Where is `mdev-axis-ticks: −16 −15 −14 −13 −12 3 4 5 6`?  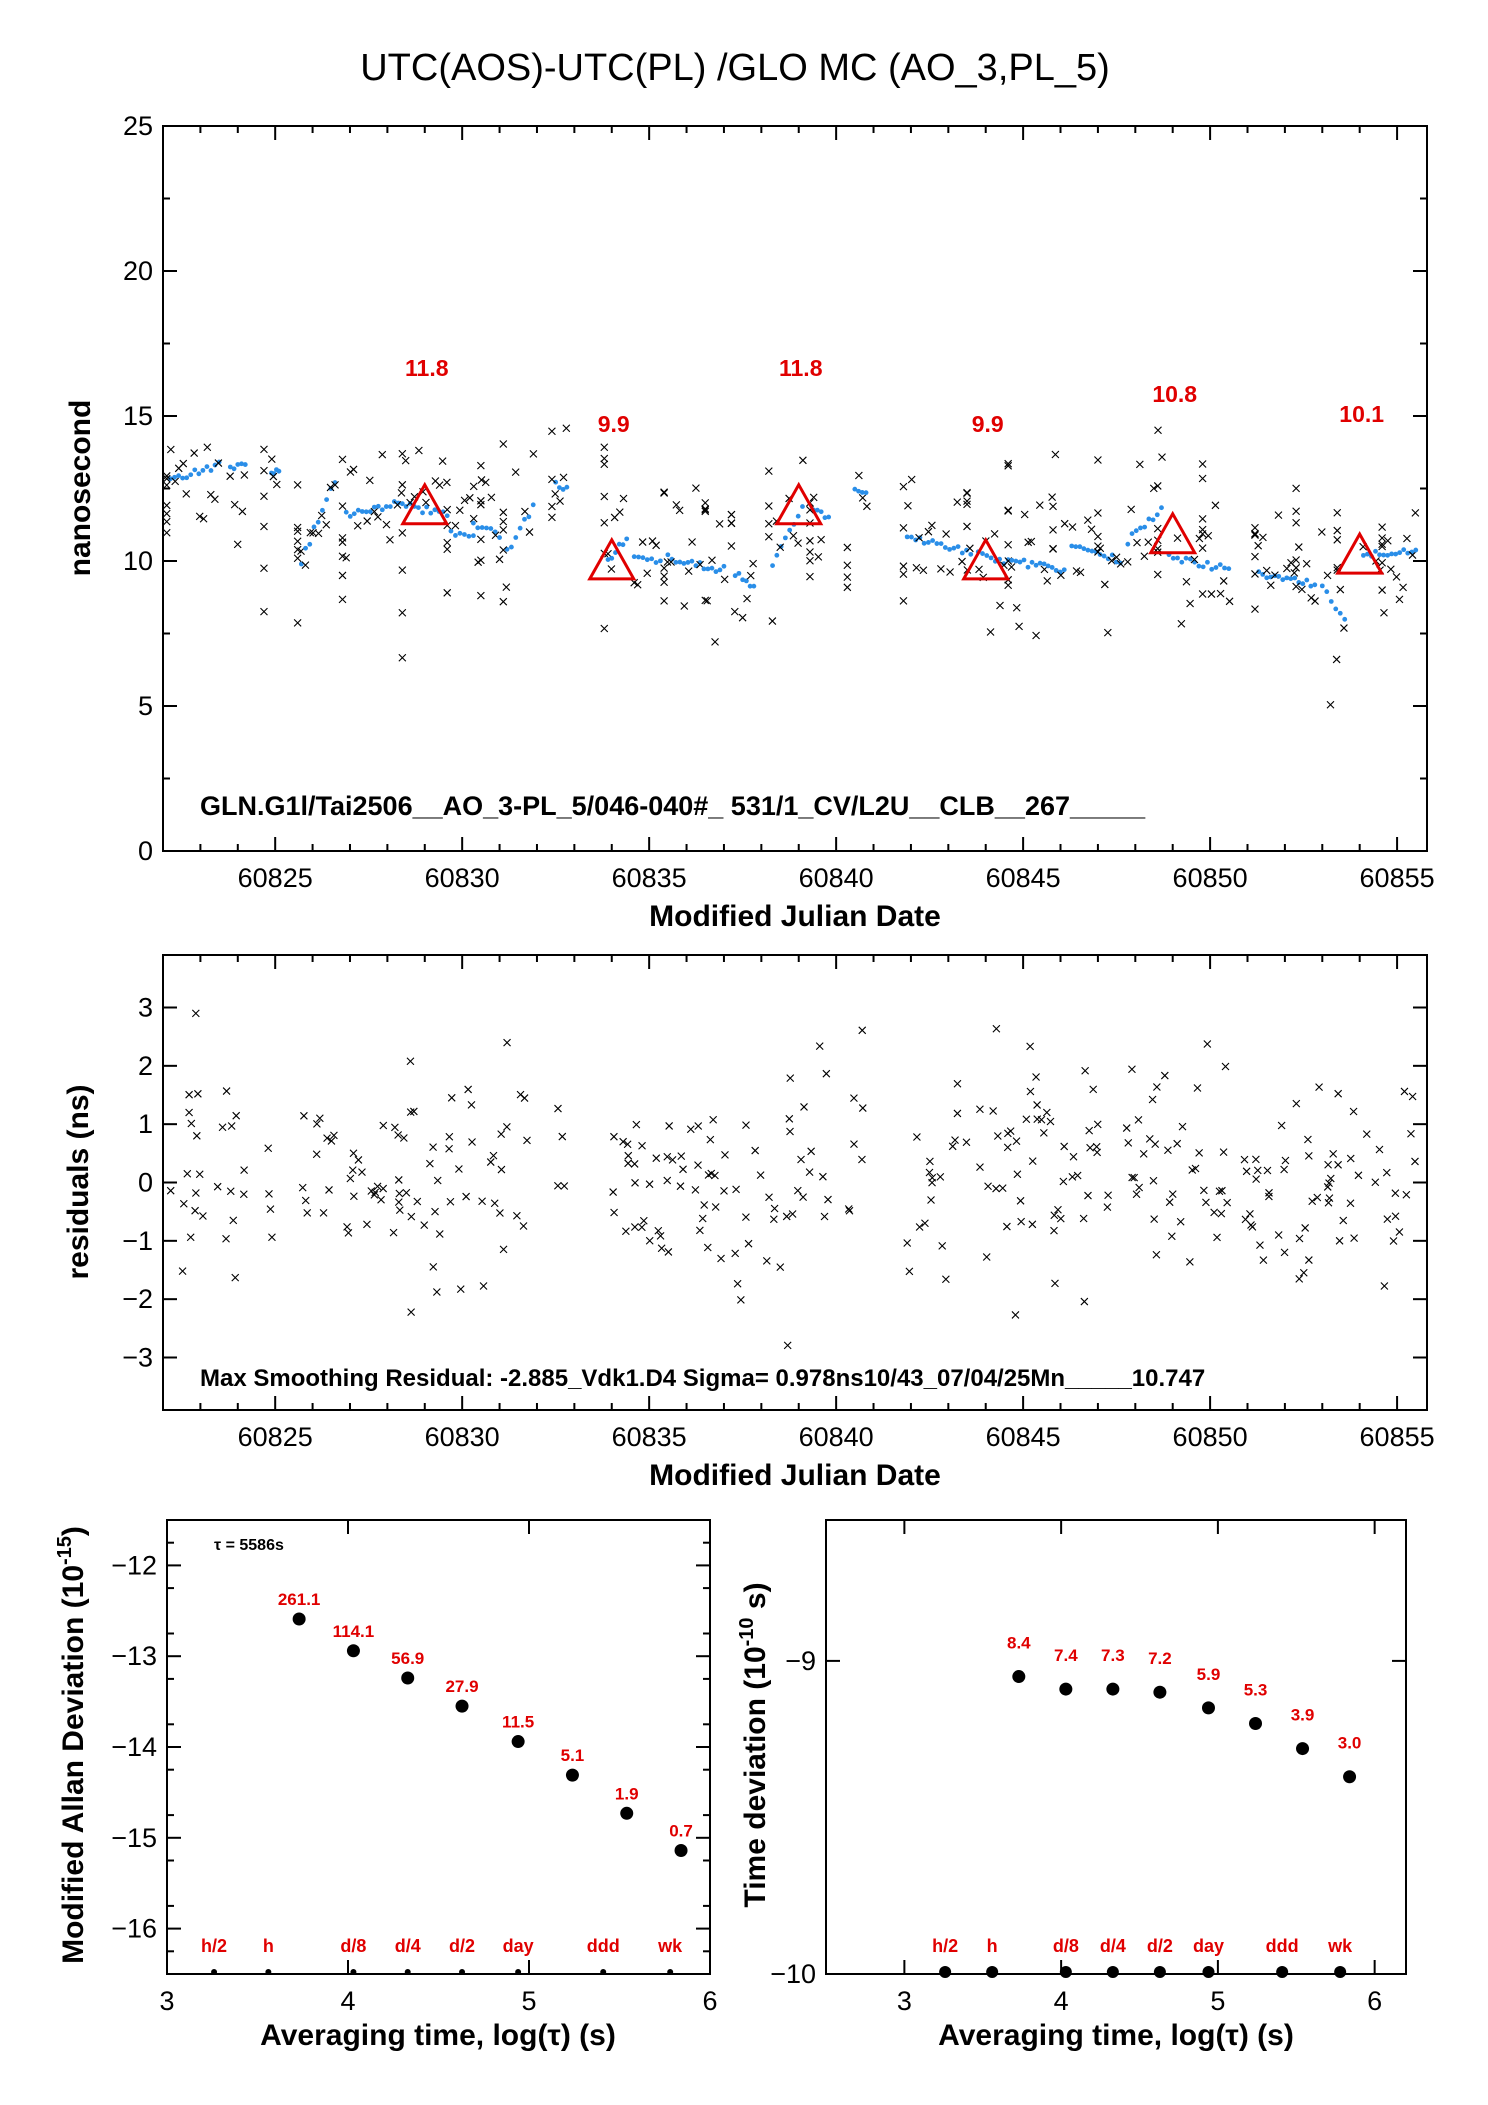 mdev-axis-ticks: −16 −15 −14 −13 −12 3 4 5 6 is located at coordinates (414, 1768).